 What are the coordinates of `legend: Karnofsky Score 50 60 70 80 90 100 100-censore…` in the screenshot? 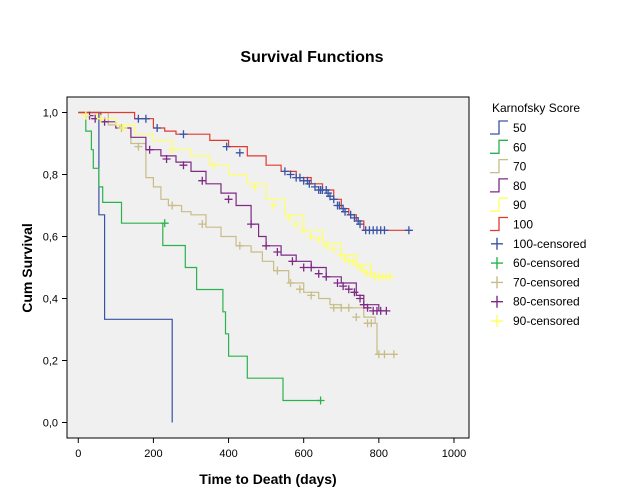 It's located at (538, 214).